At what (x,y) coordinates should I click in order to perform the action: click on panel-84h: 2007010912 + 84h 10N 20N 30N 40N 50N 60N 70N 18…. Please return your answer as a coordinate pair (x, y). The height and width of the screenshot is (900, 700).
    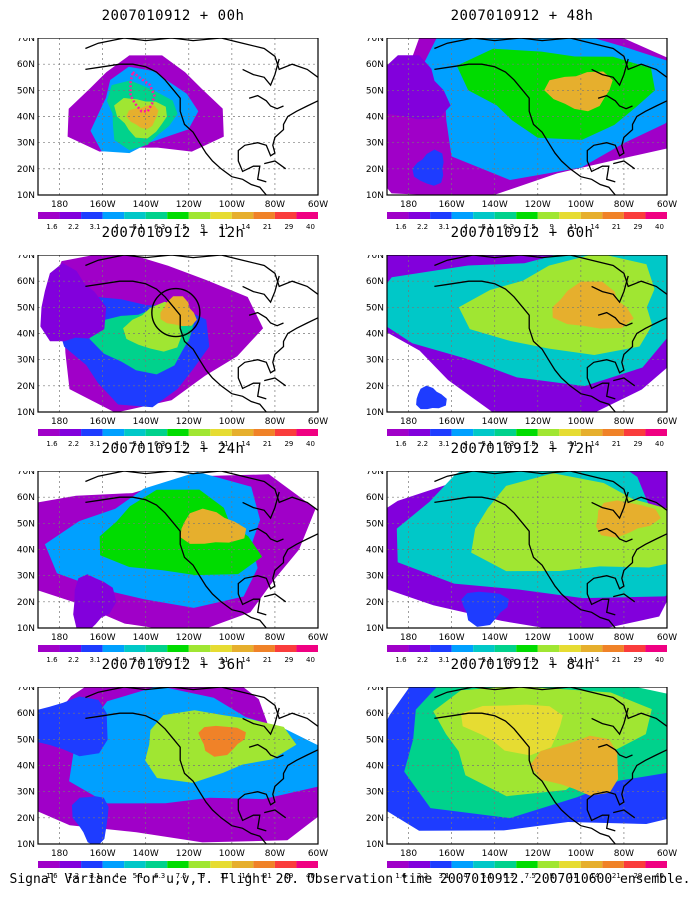
    Looking at the image, I should click on (522, 768).